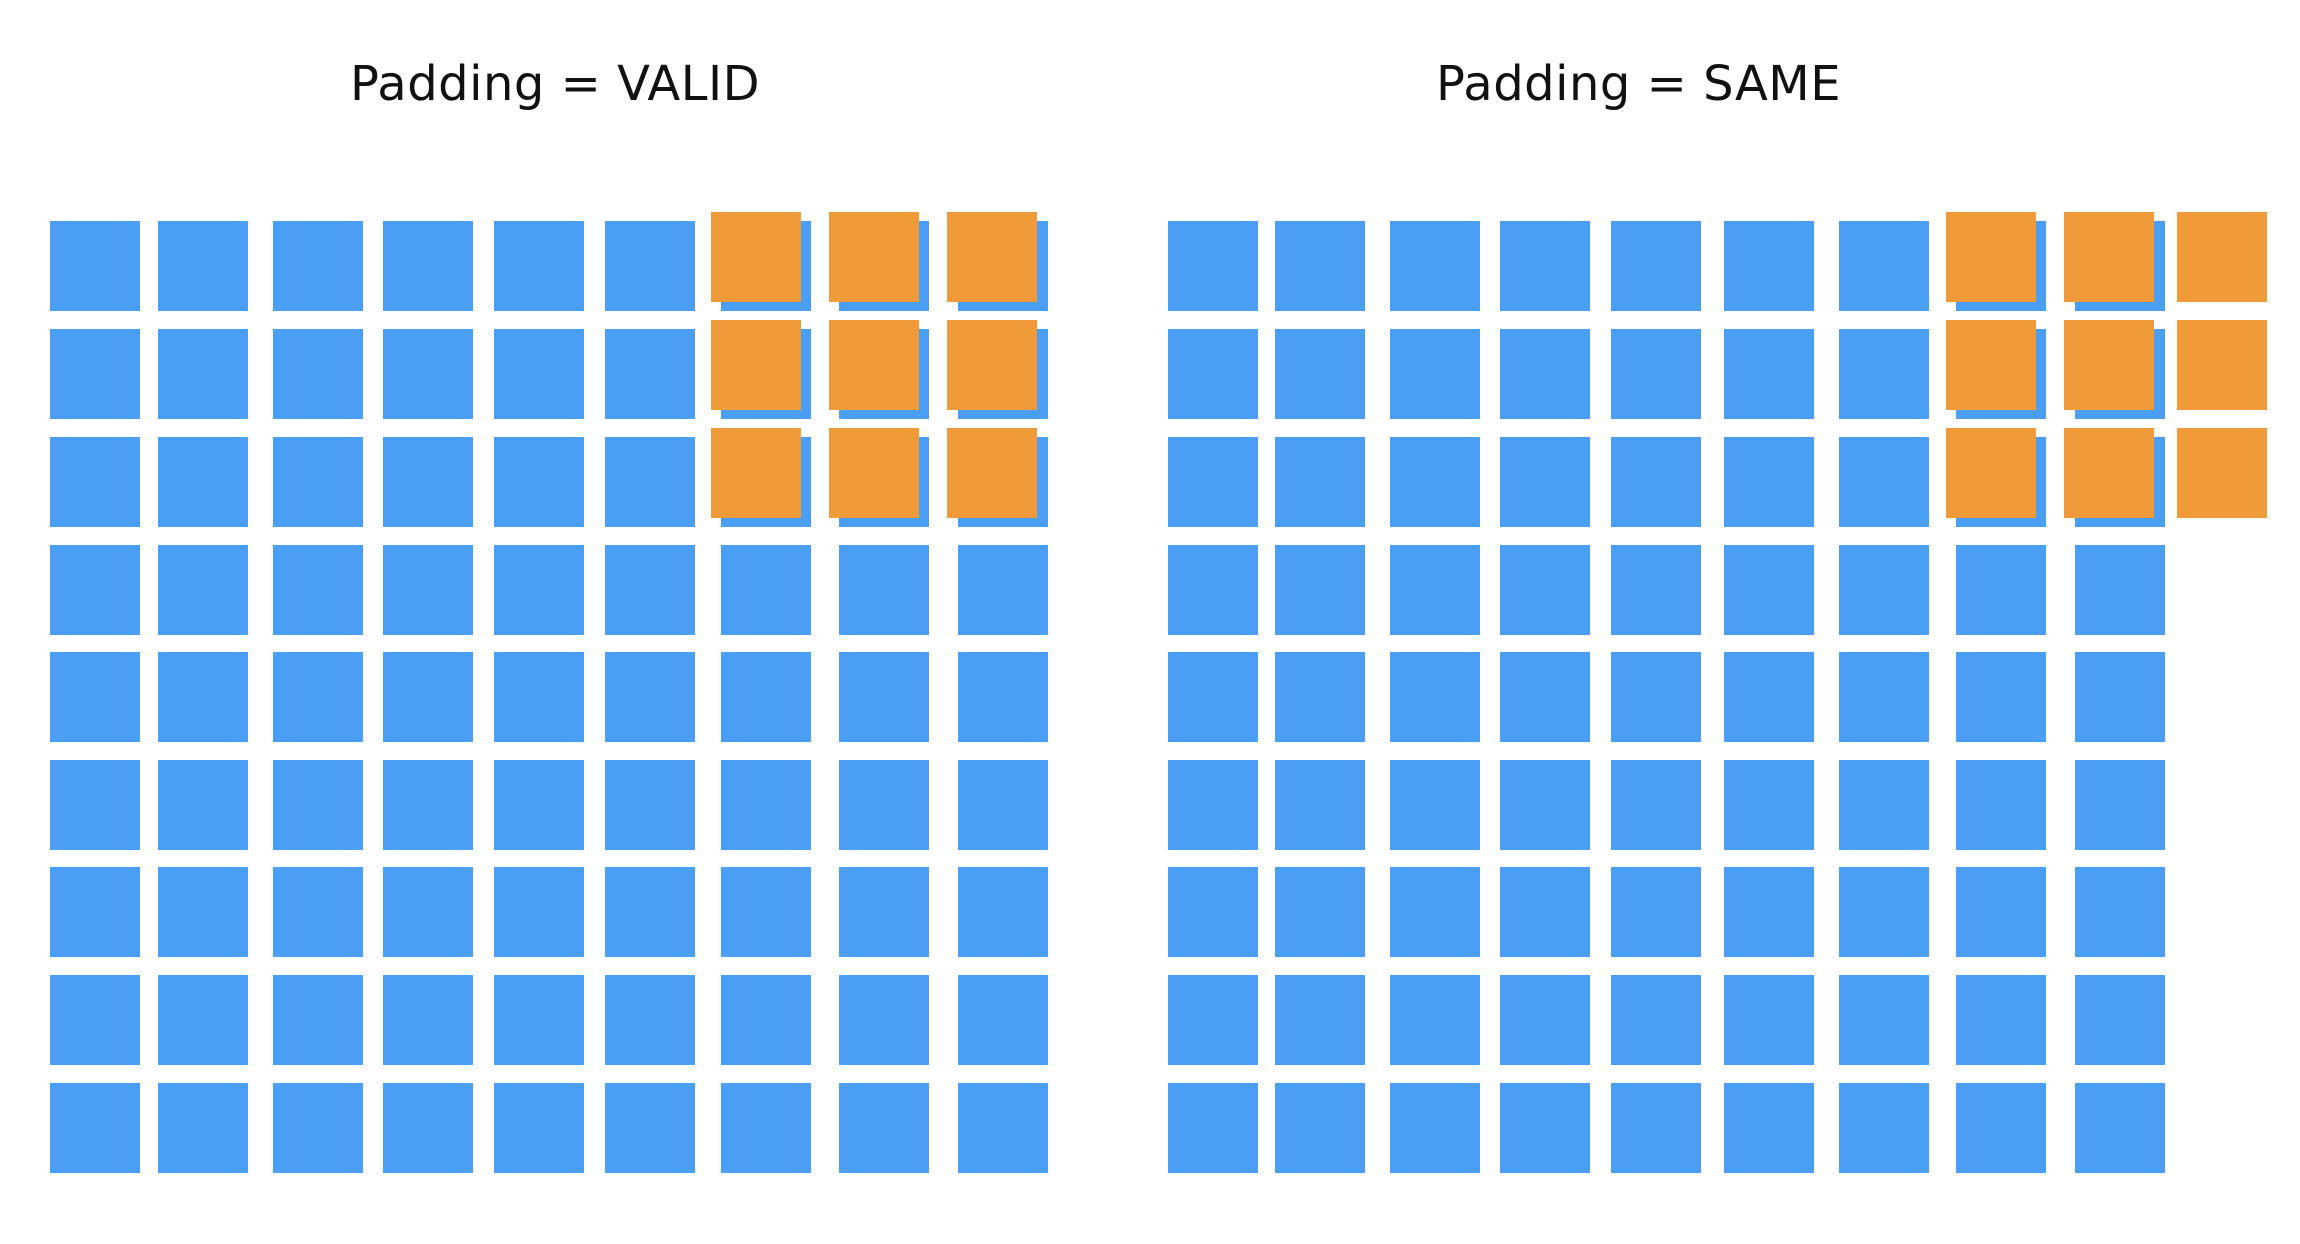 Image resolution: width=2300 pixels, height=1244 pixels. I want to click on panel-title-same: Padding = SAME, so click(1639, 84).